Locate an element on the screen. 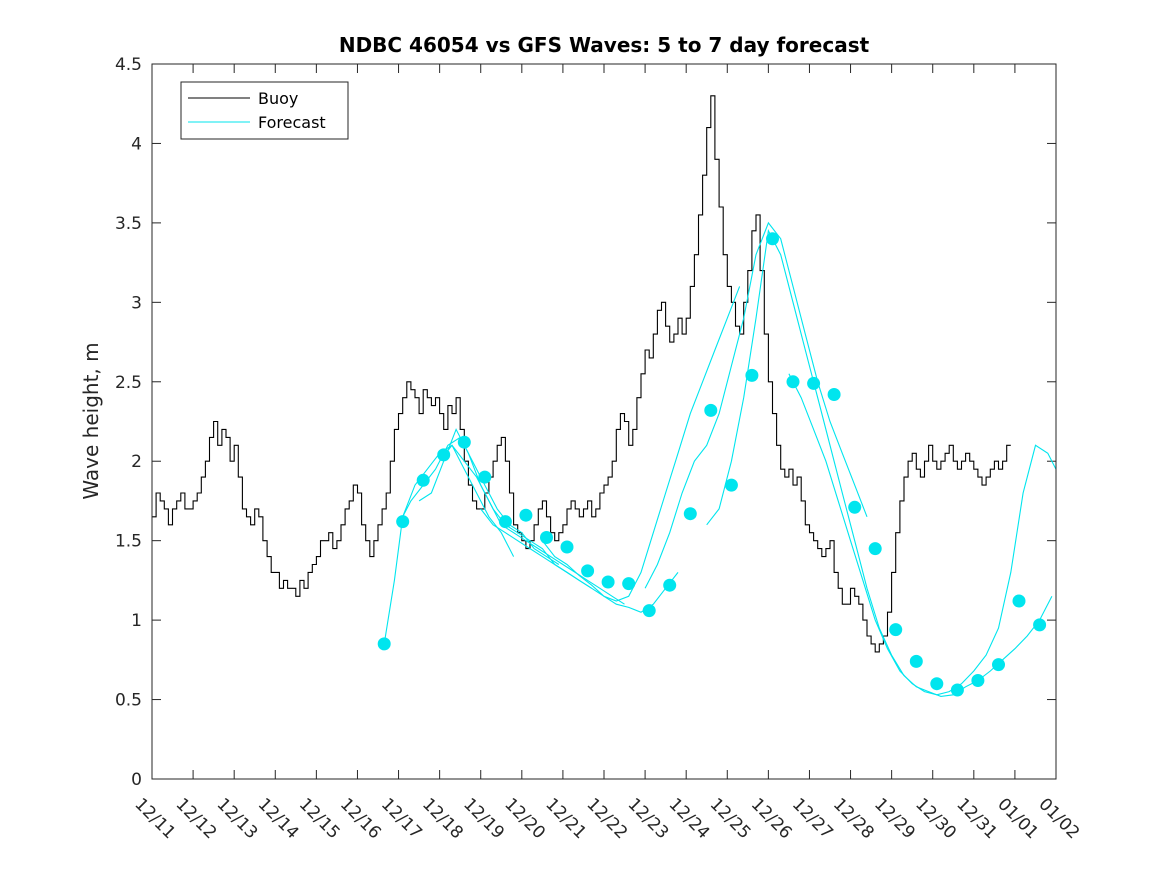  legend: Buoy Forecast is located at coordinates (264, 110).